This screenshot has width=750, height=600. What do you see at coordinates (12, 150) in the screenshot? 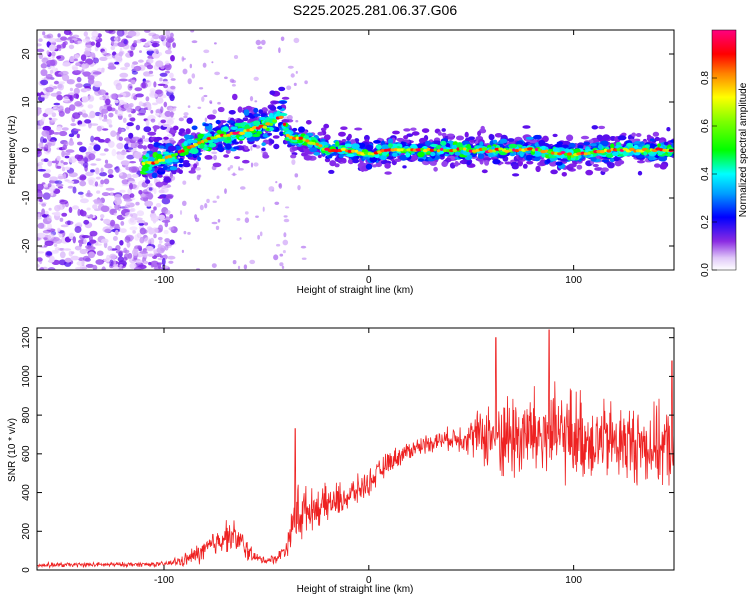
I see `spectrogram-y-label: Frequency (Hz)` at bounding box center [12, 150].